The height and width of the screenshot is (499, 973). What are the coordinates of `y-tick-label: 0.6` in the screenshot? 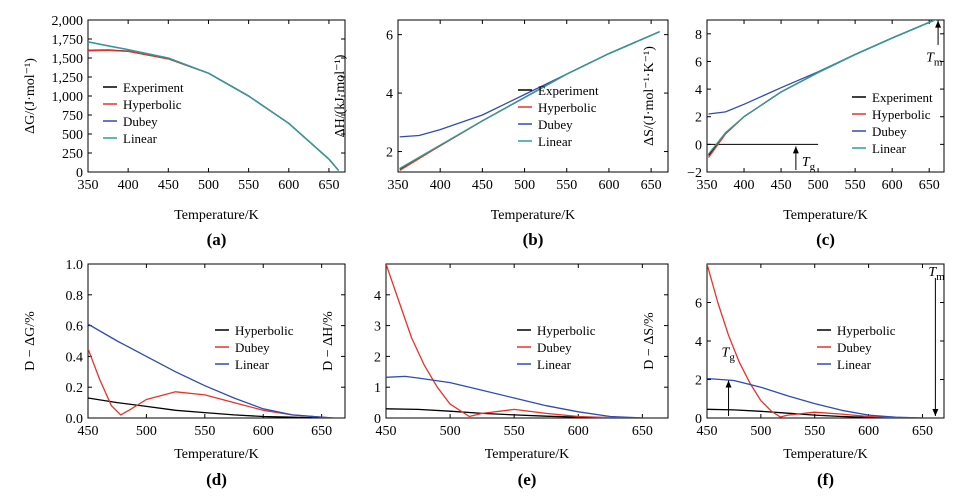 It's located at (75, 327).